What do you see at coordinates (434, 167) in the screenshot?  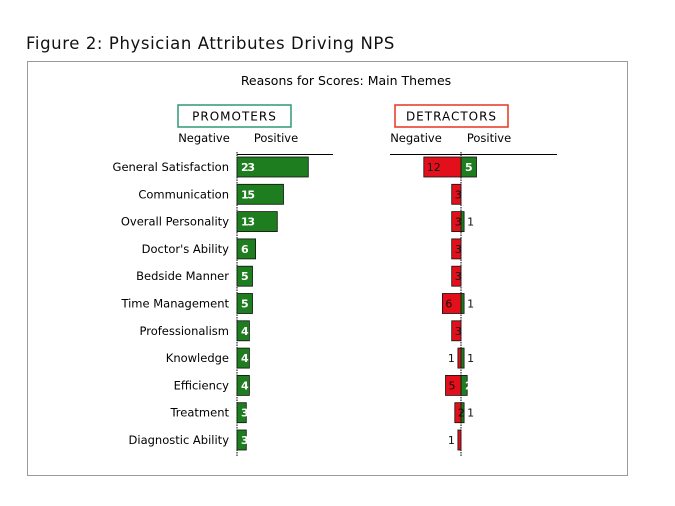 I see `detractors-negative-value-general-satisfaction: 12` at bounding box center [434, 167].